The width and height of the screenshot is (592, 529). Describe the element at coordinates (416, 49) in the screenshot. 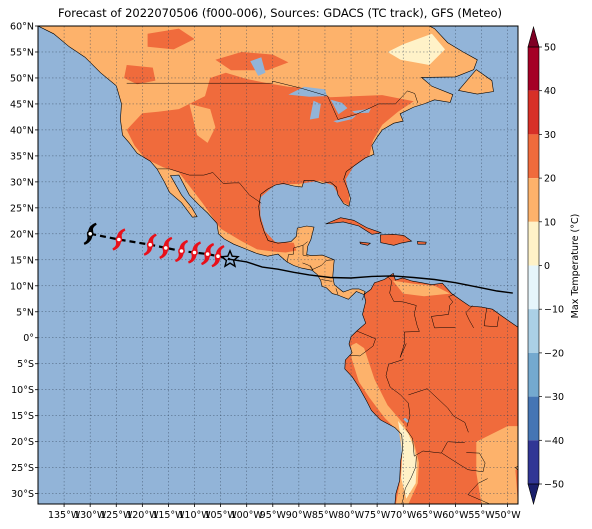

I see `quebec-mild-region` at that location.